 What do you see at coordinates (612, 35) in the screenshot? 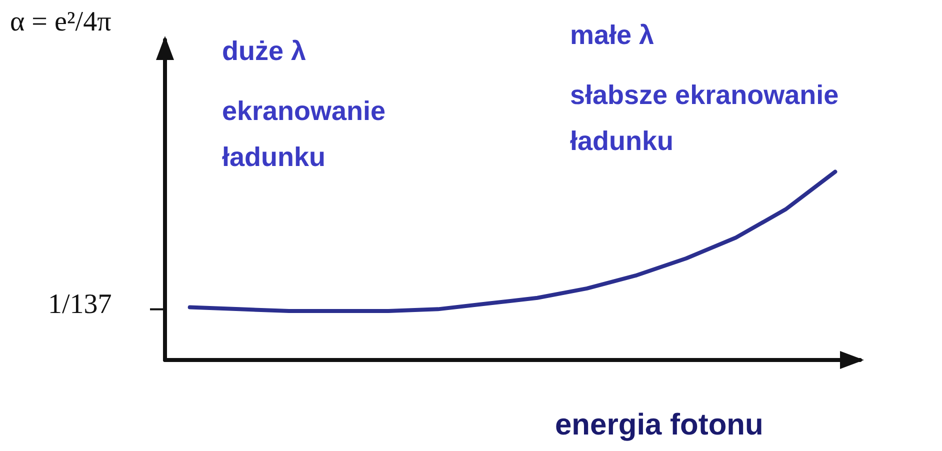
I see `text: małe λ` at bounding box center [612, 35].